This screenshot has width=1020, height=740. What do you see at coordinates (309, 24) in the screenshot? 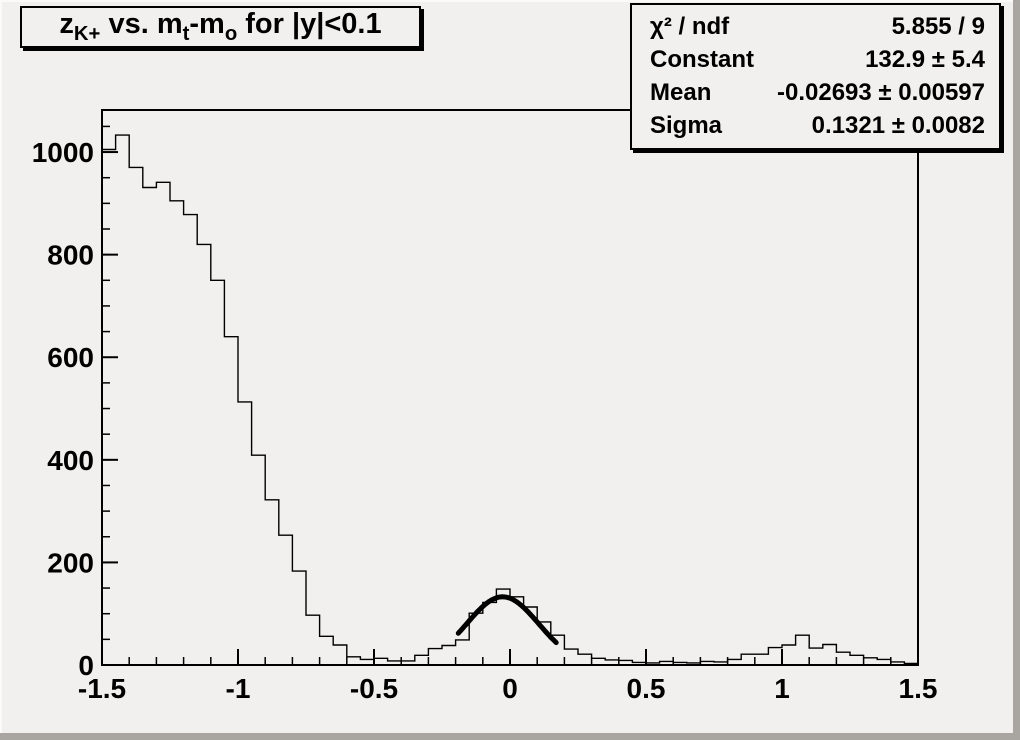
I see `title-text-segment: for |y|<0.1` at bounding box center [309, 24].